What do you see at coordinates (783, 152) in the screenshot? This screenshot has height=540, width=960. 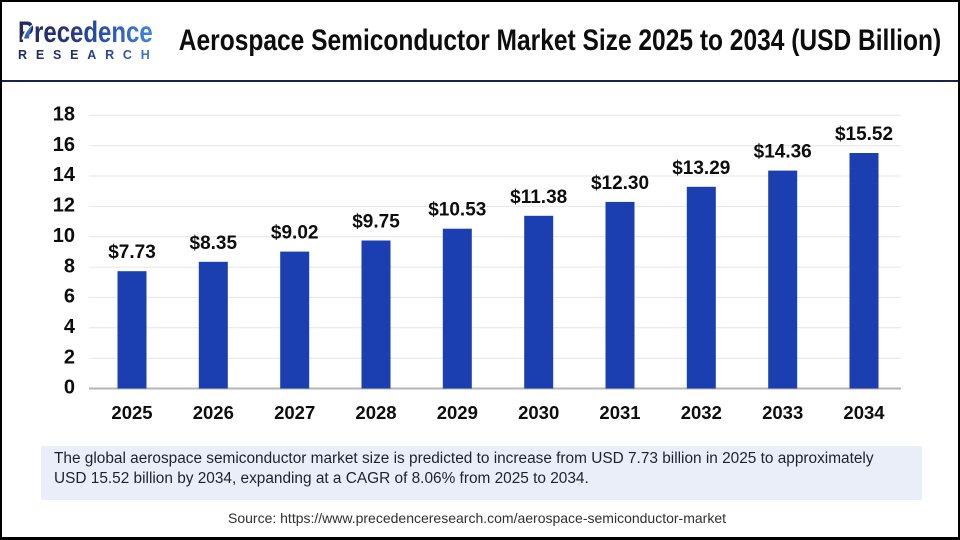 I see `svg-text: $14.36` at bounding box center [783, 152].